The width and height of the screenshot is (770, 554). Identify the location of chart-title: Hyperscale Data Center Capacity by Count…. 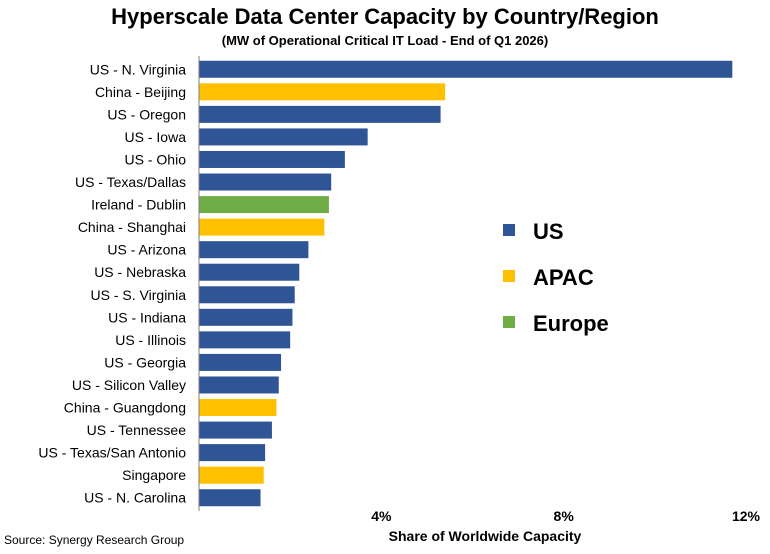
(385, 16).